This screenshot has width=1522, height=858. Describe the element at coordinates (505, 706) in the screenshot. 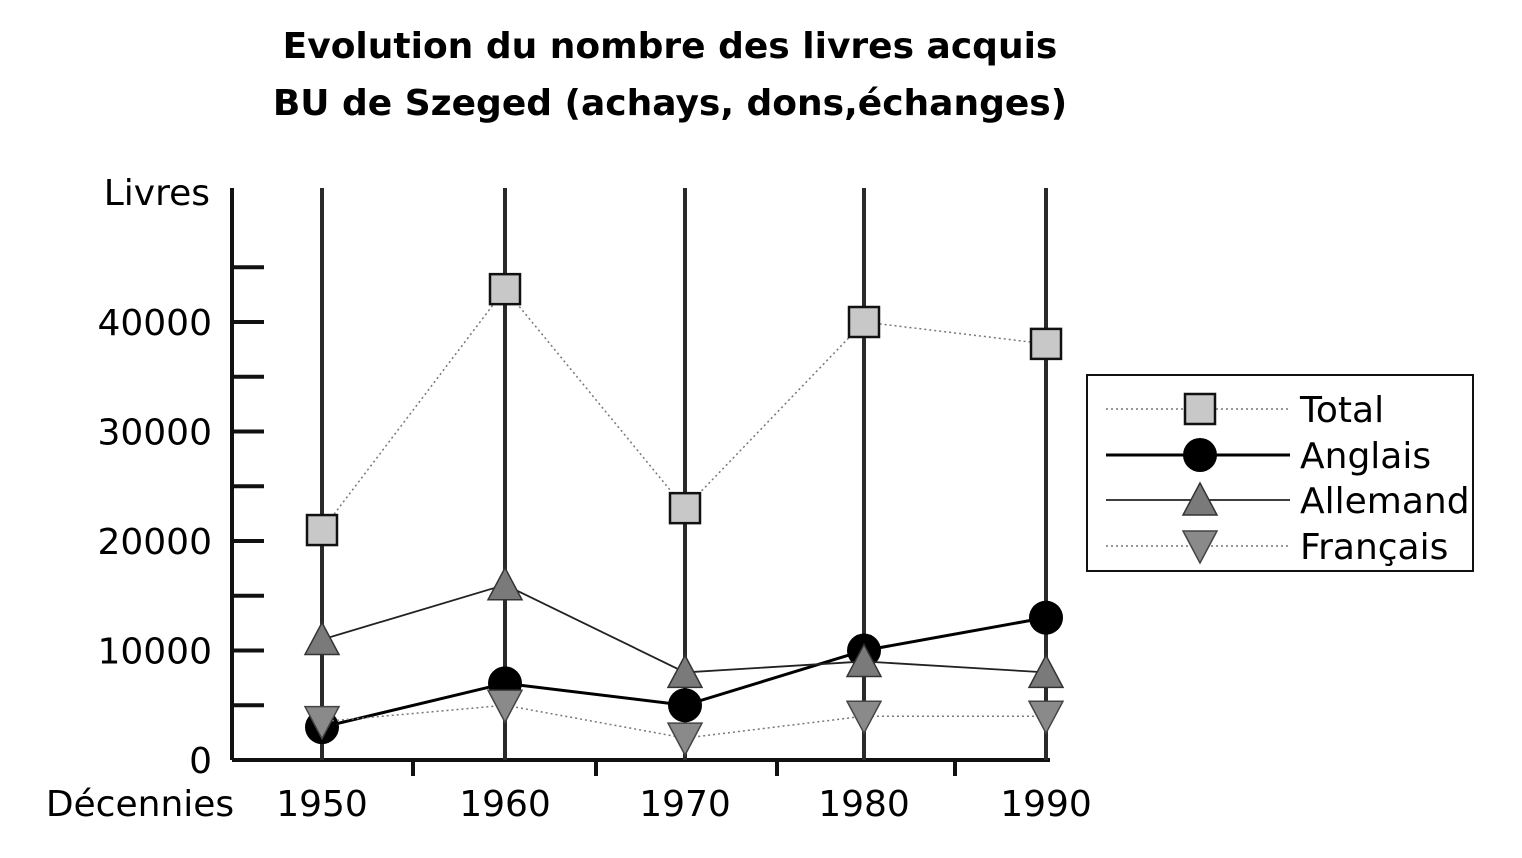

I see `marker-francais-1960` at that location.